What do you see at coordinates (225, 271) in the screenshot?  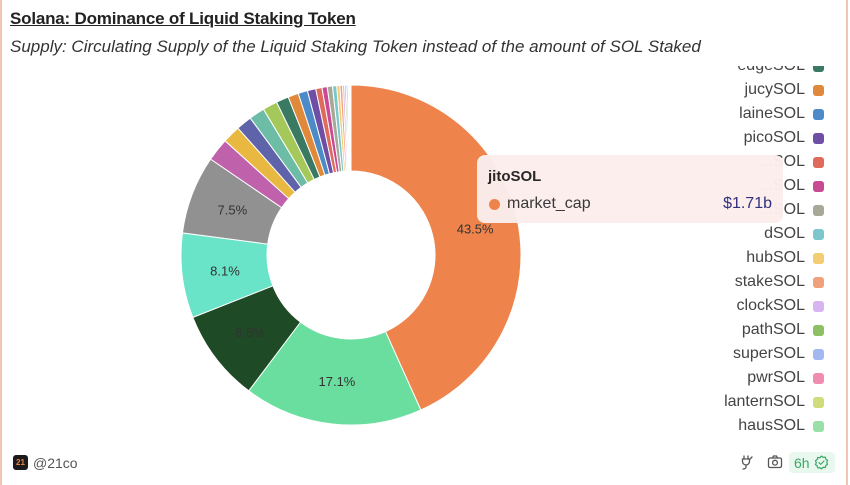 I see `slice-percent-label: 8.1%` at bounding box center [225, 271].